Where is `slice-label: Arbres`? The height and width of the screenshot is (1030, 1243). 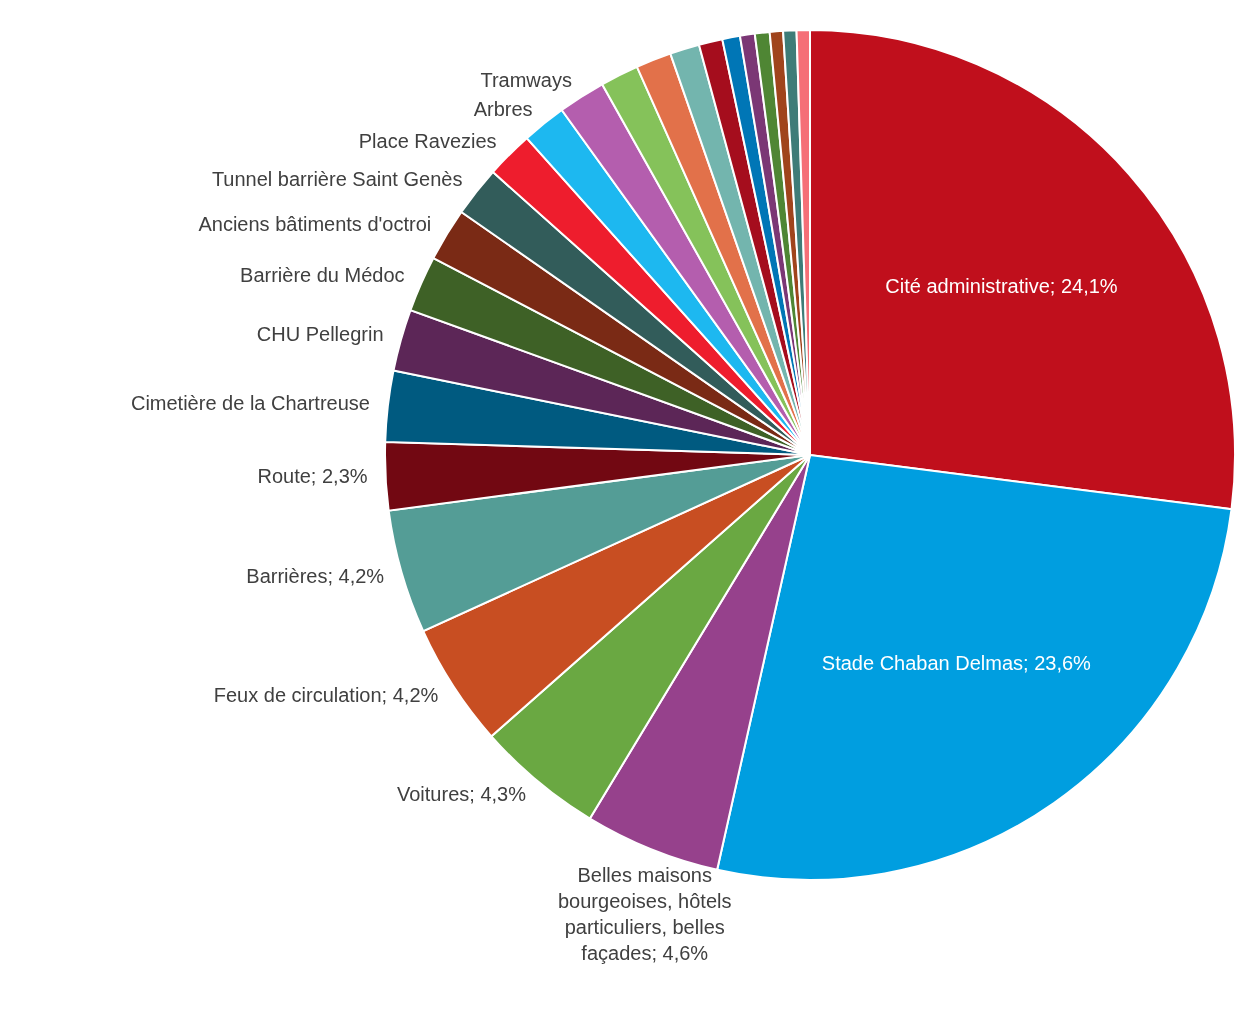 slice-label: Arbres is located at coordinates (503, 108).